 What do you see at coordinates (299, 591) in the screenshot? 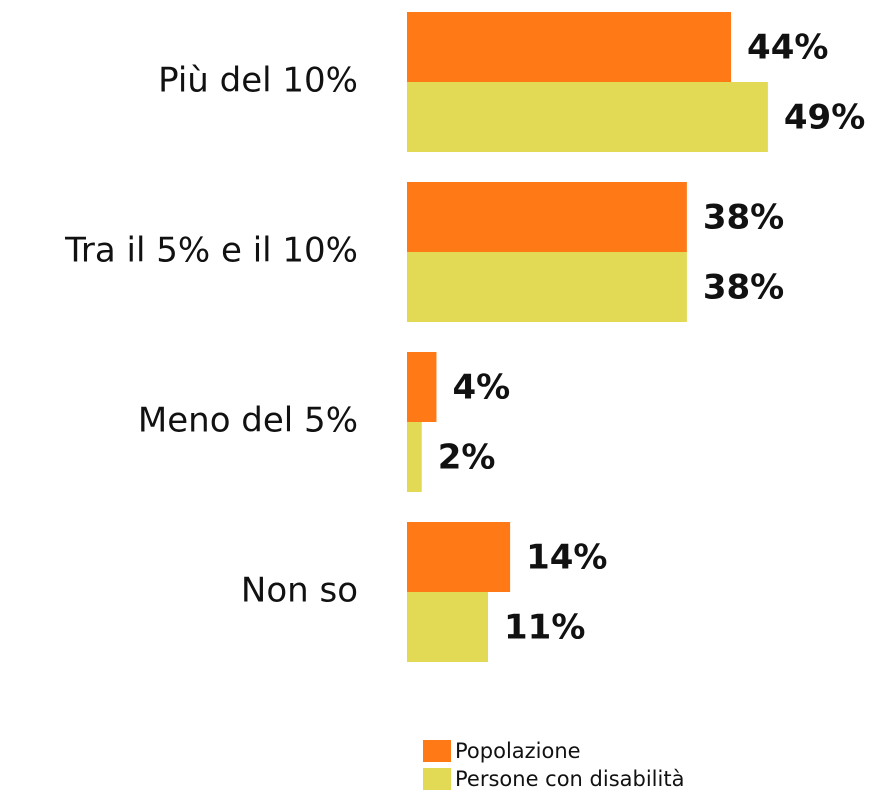
I see `category-label: Non so` at bounding box center [299, 591].